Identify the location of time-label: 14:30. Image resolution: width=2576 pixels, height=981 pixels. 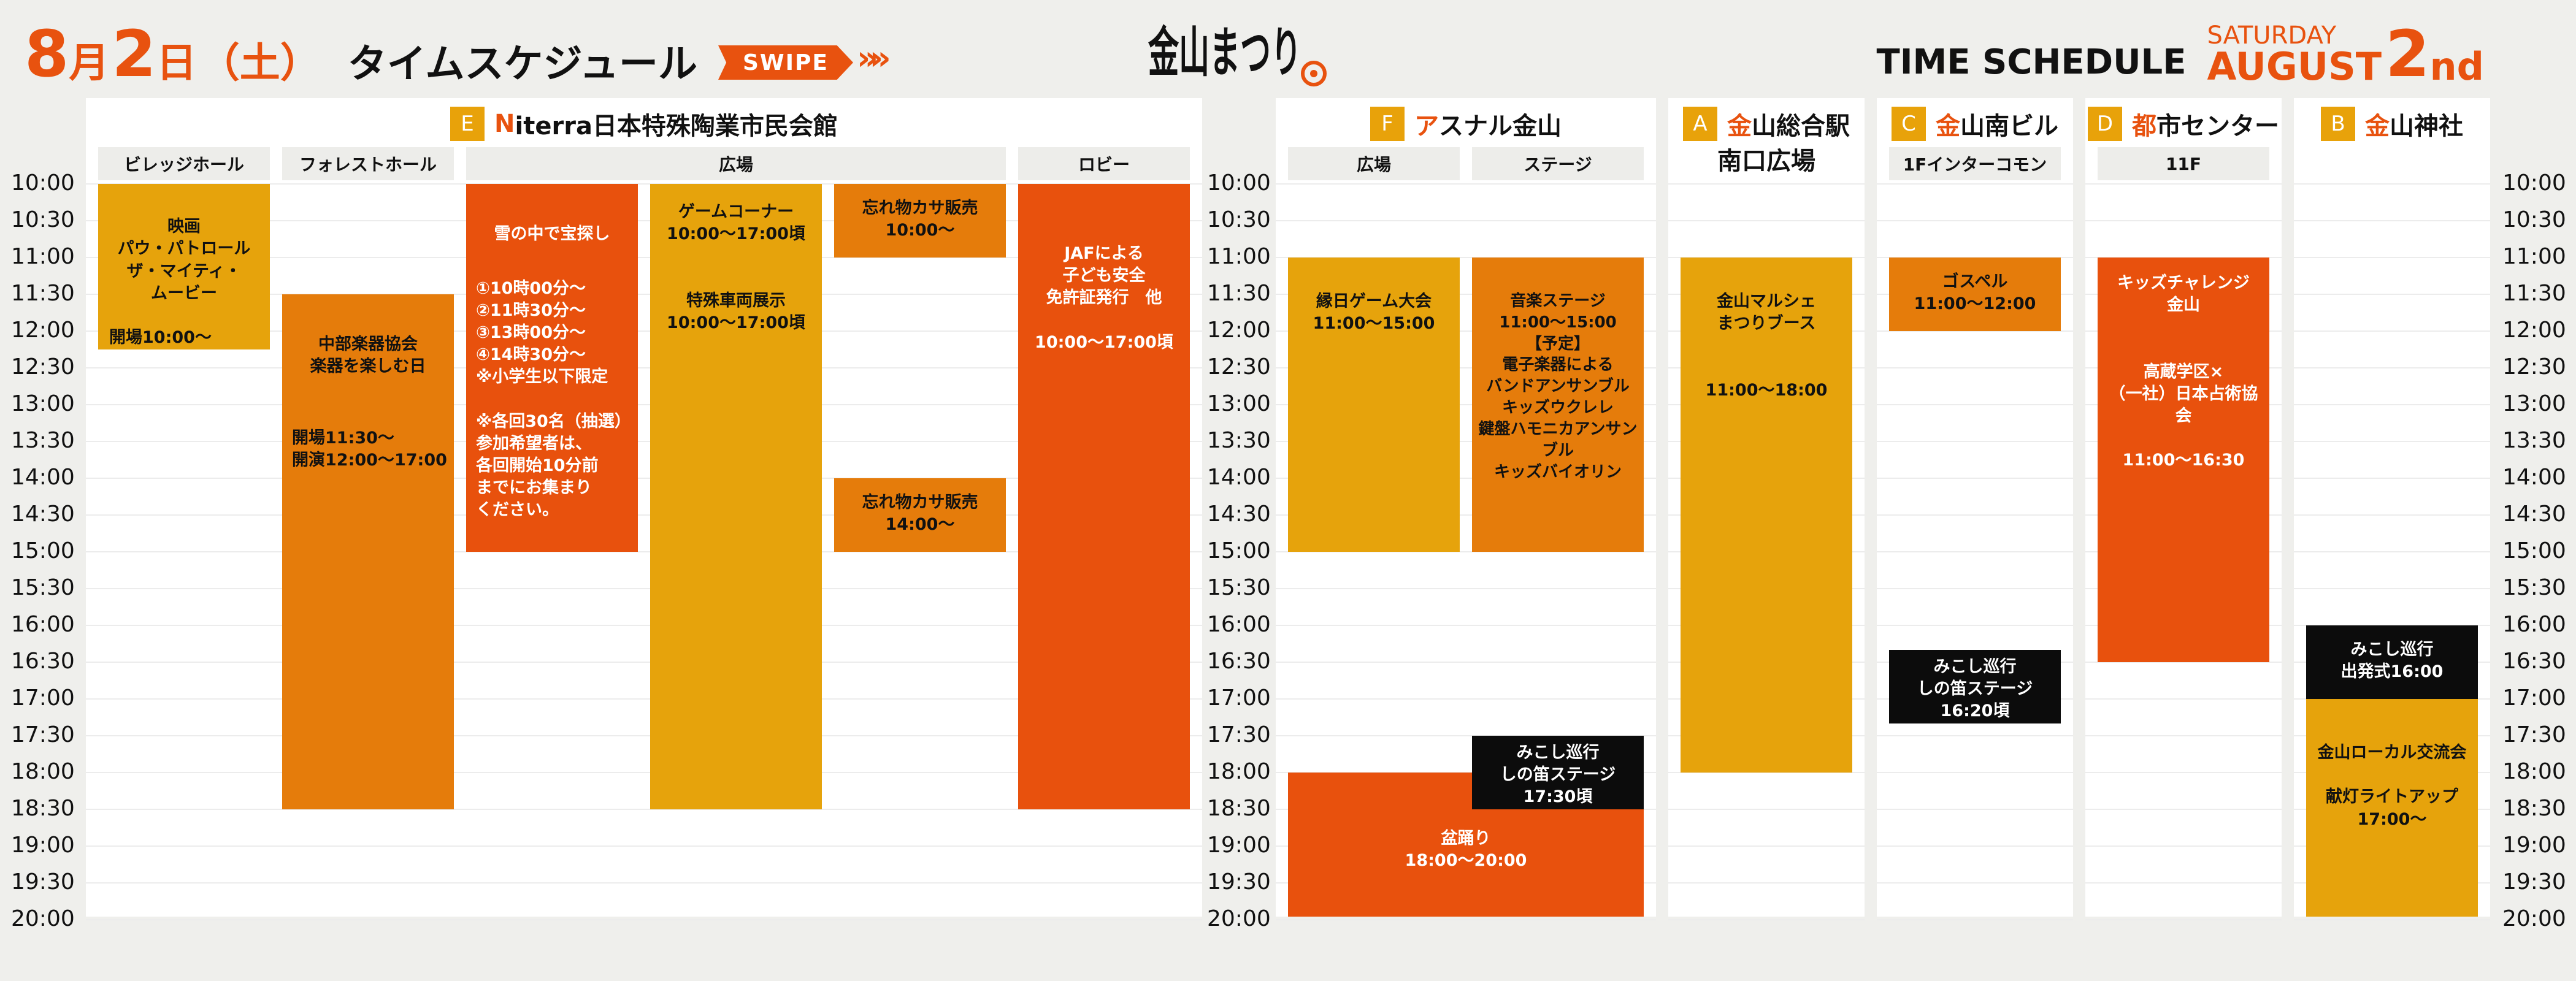
(43, 514).